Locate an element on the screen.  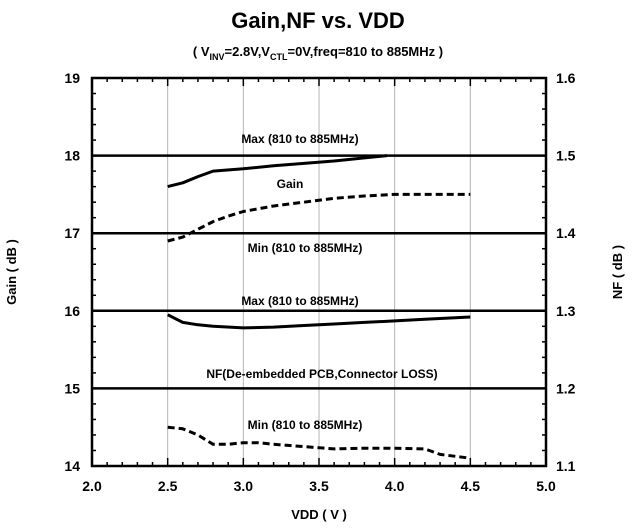
y-left-tick-labels: 14 15 16 17 18 19 is located at coordinates (72, 272).